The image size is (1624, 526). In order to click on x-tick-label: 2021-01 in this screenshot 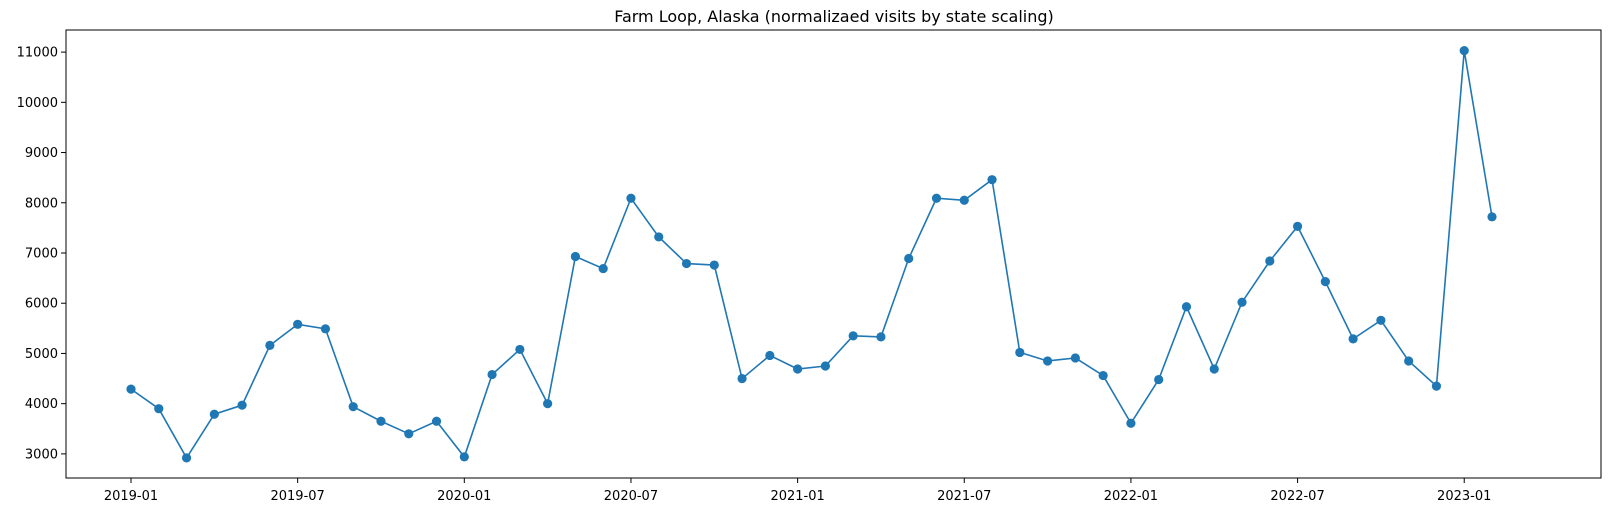, I will do `click(797, 496)`.